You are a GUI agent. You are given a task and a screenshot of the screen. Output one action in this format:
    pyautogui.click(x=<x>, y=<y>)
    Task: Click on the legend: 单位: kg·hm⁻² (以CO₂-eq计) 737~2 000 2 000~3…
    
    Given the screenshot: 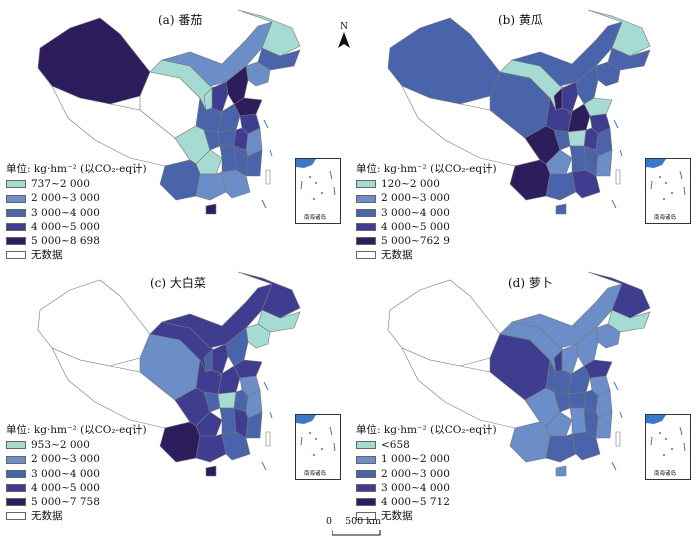 What is the action you would take?
    pyautogui.click(x=76, y=212)
    